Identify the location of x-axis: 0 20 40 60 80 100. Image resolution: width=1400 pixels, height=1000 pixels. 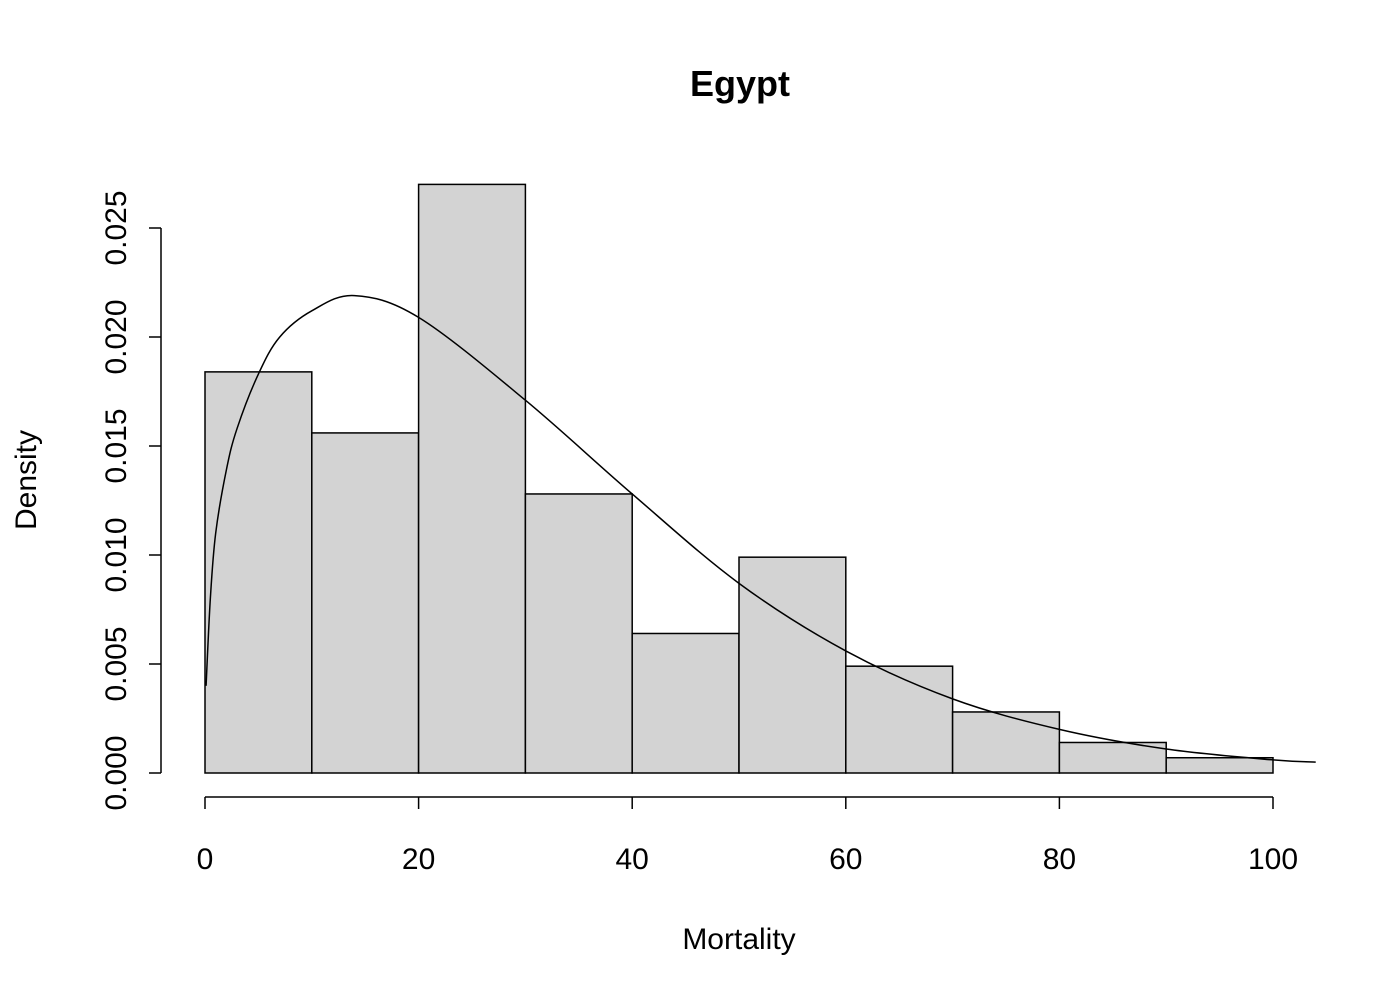
(747, 836).